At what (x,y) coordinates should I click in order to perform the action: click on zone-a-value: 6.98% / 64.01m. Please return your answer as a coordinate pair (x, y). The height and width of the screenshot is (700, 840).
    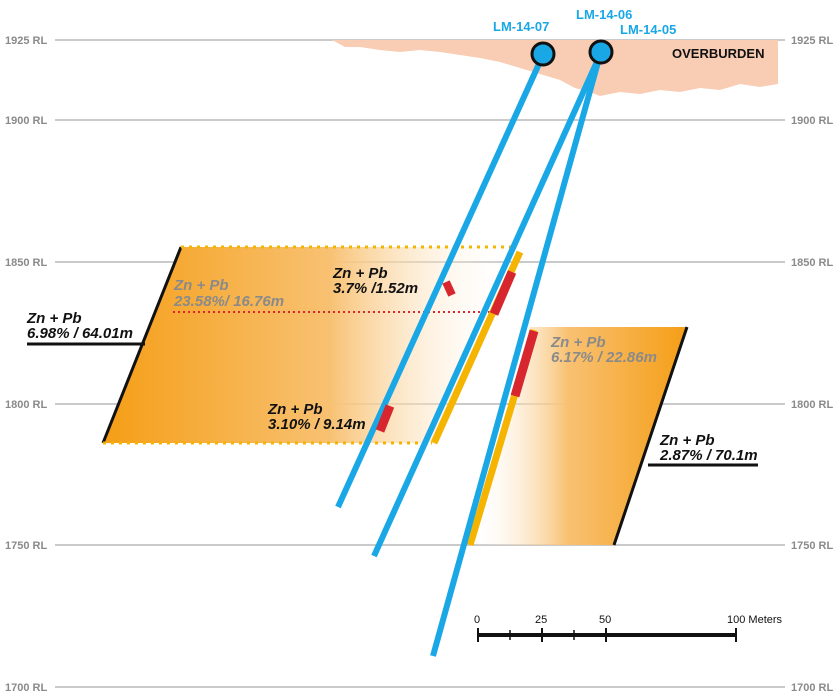
    Looking at the image, I should click on (80, 333).